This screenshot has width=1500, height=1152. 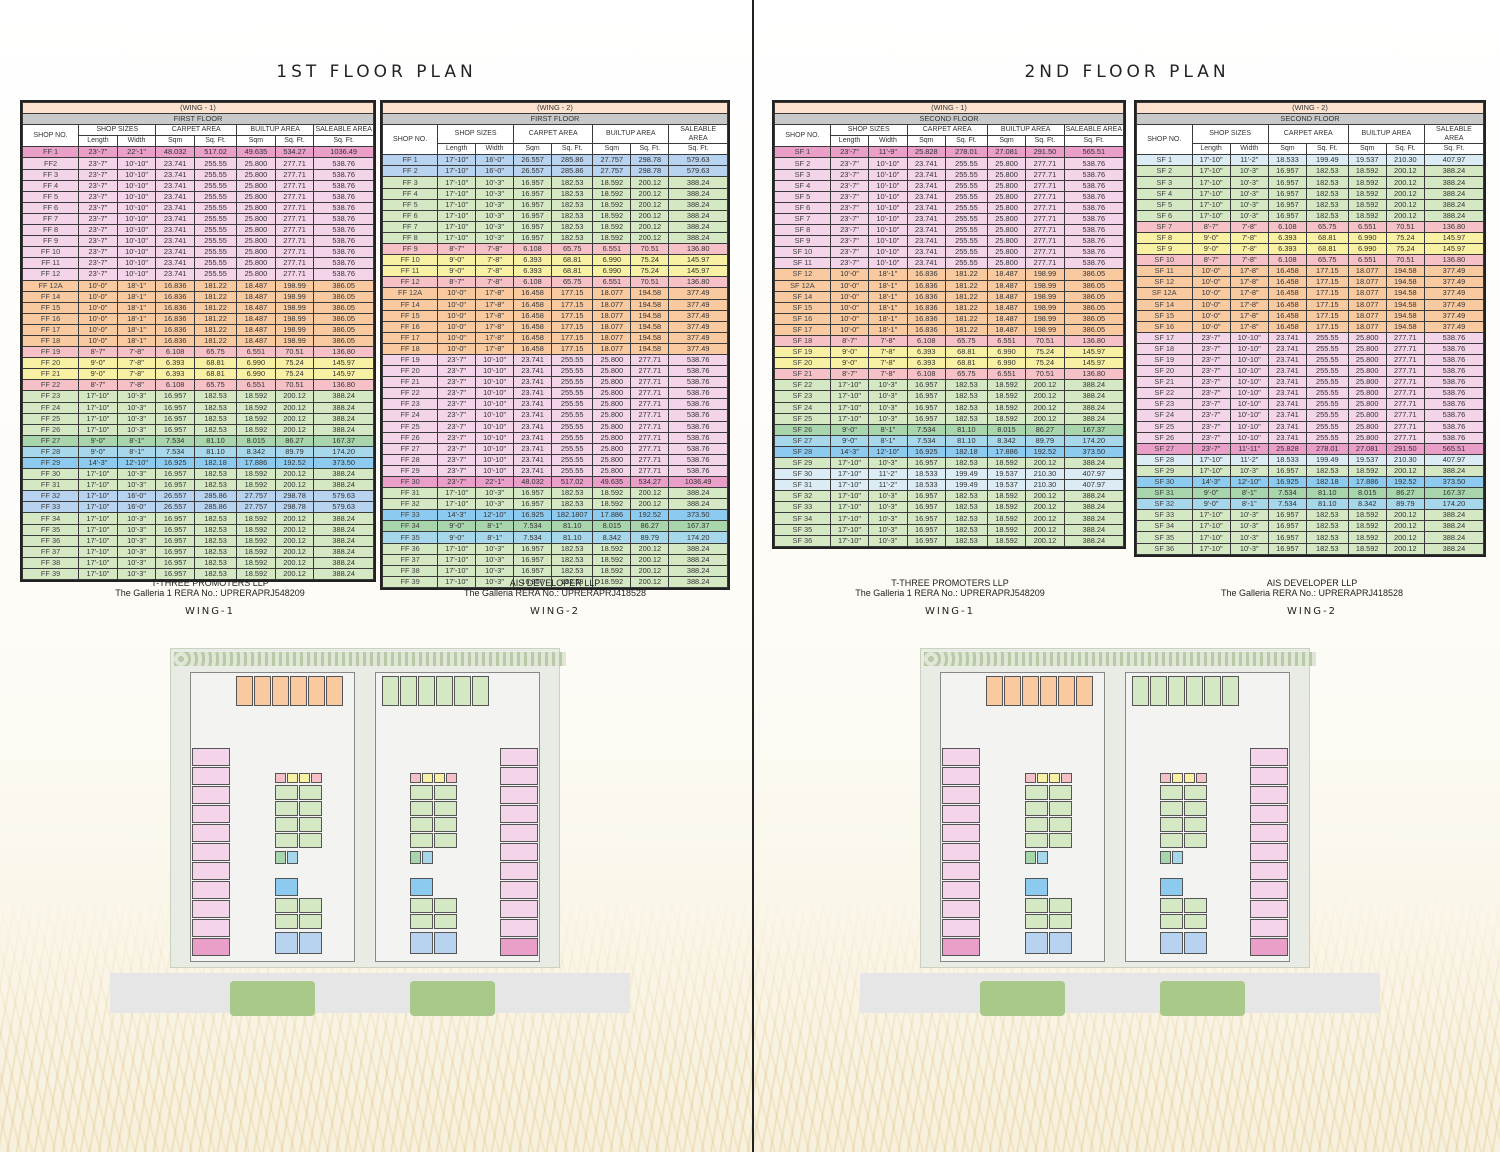 I want to click on shop-number-cell: SF 6, so click(x=1164, y=215).